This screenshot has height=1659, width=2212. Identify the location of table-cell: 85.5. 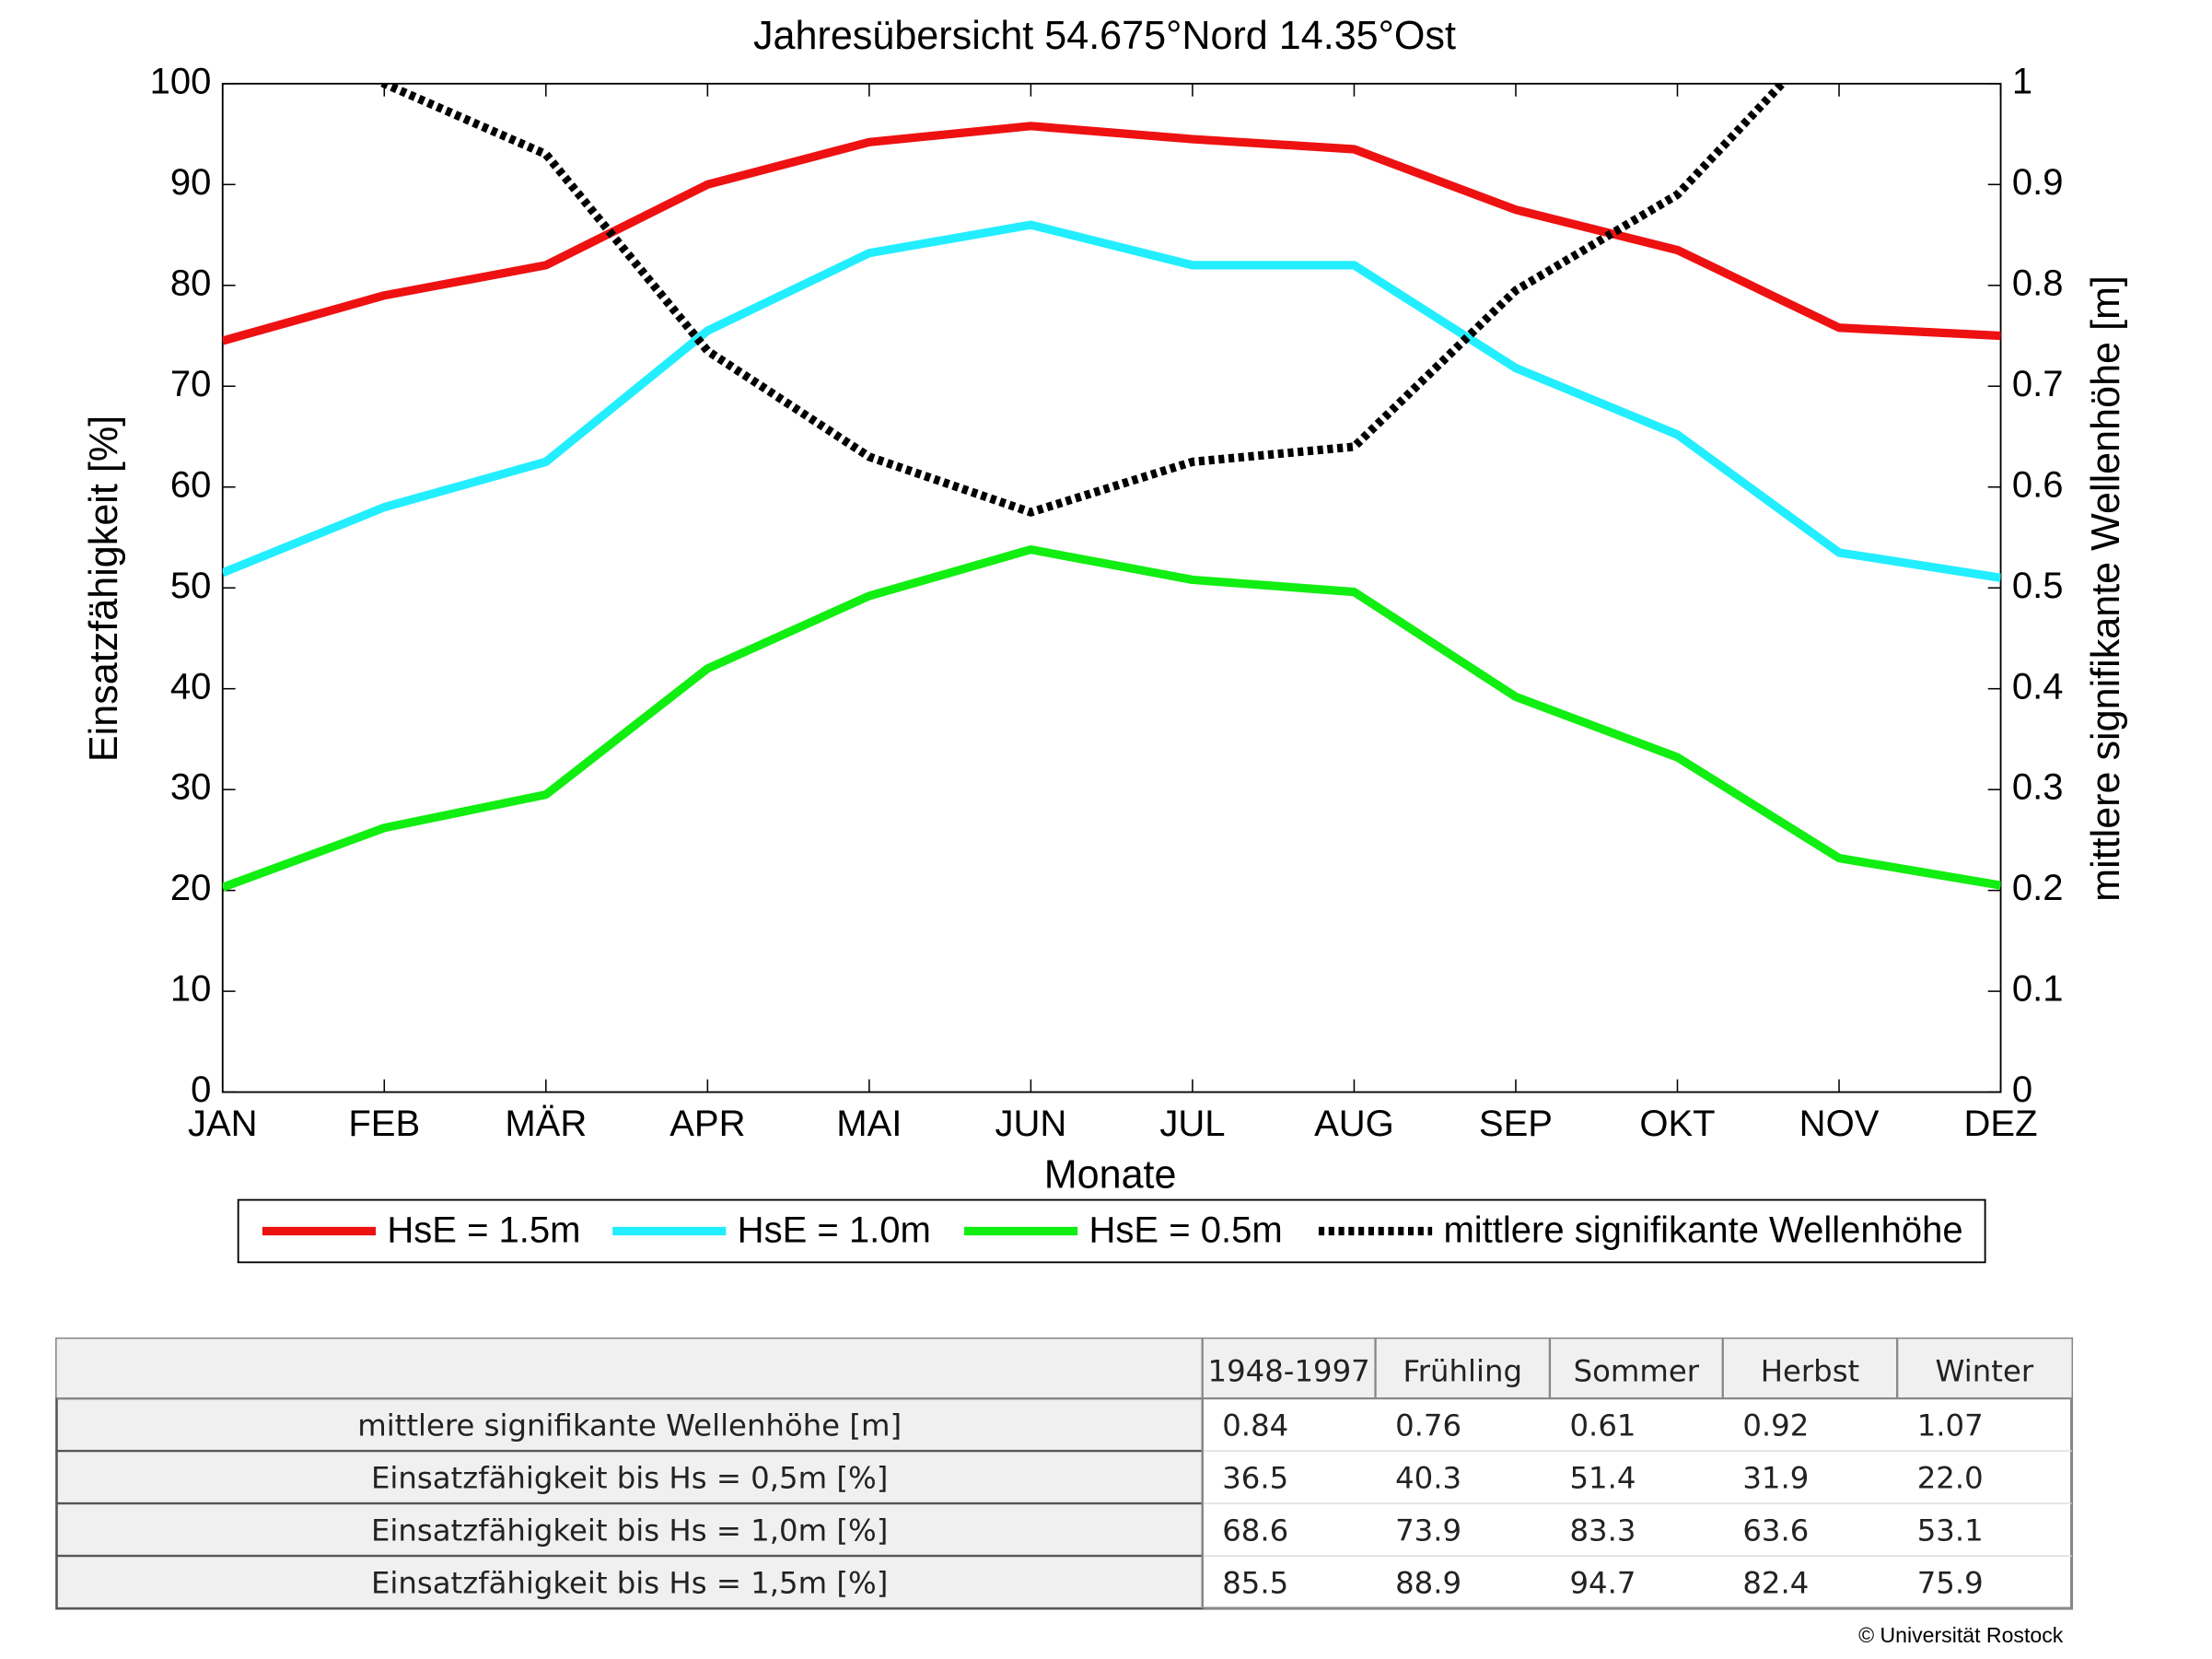
(1255, 1583).